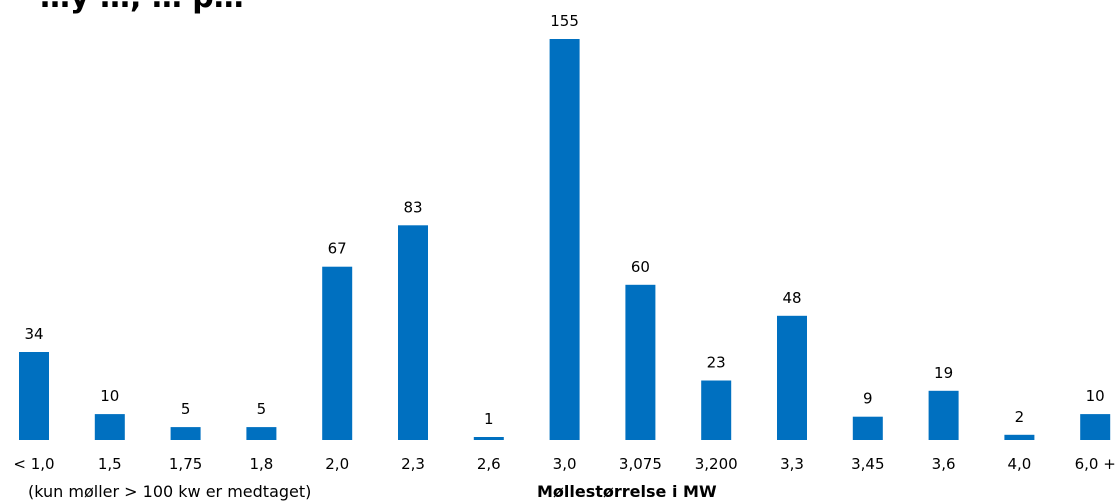 Image resolution: width=1118 pixels, height=501 pixels. I want to click on chart-footnote: (kun møller > 100 kw er medtaget), so click(170, 491).